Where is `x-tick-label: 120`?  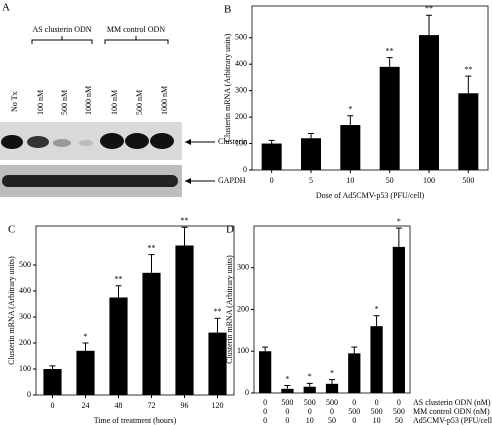
x-tick-label: 120 is located at coordinates (218, 405).